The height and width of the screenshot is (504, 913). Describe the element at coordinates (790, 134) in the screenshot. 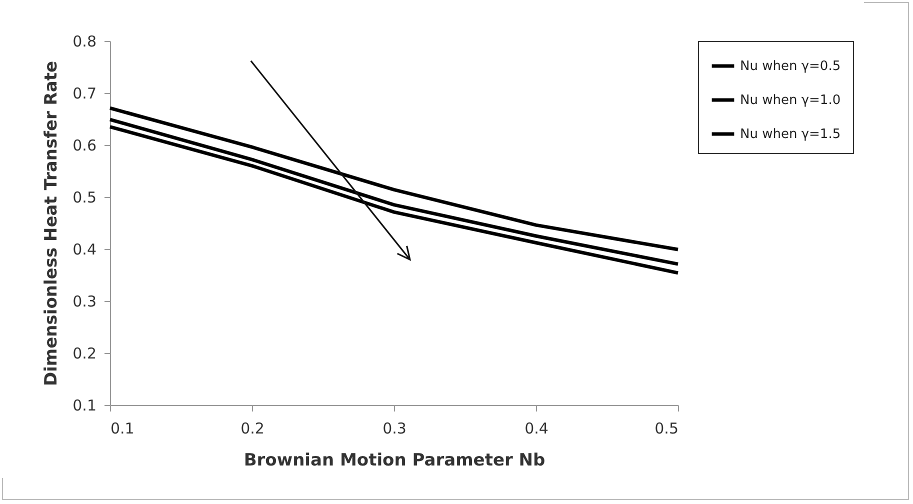

I see `legend-label: Nu when γ=1.5` at that location.